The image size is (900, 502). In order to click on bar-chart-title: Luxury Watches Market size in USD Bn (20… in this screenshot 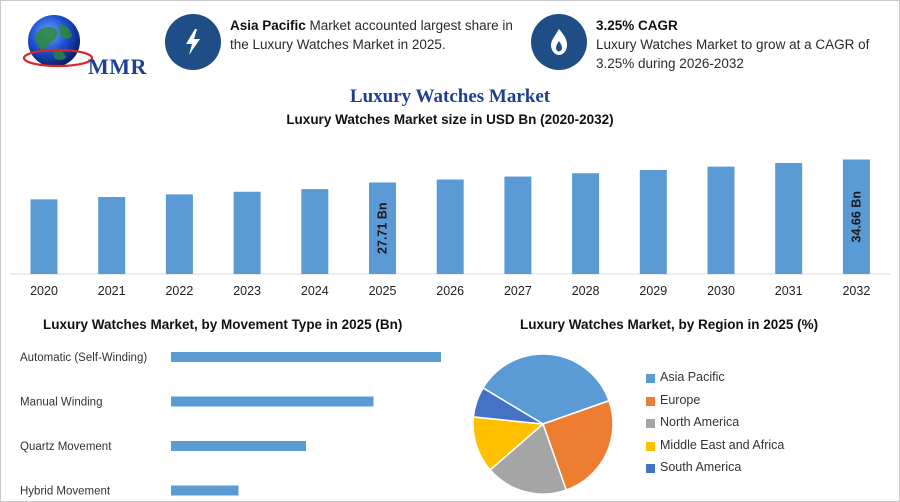, I will do `click(450, 119)`.